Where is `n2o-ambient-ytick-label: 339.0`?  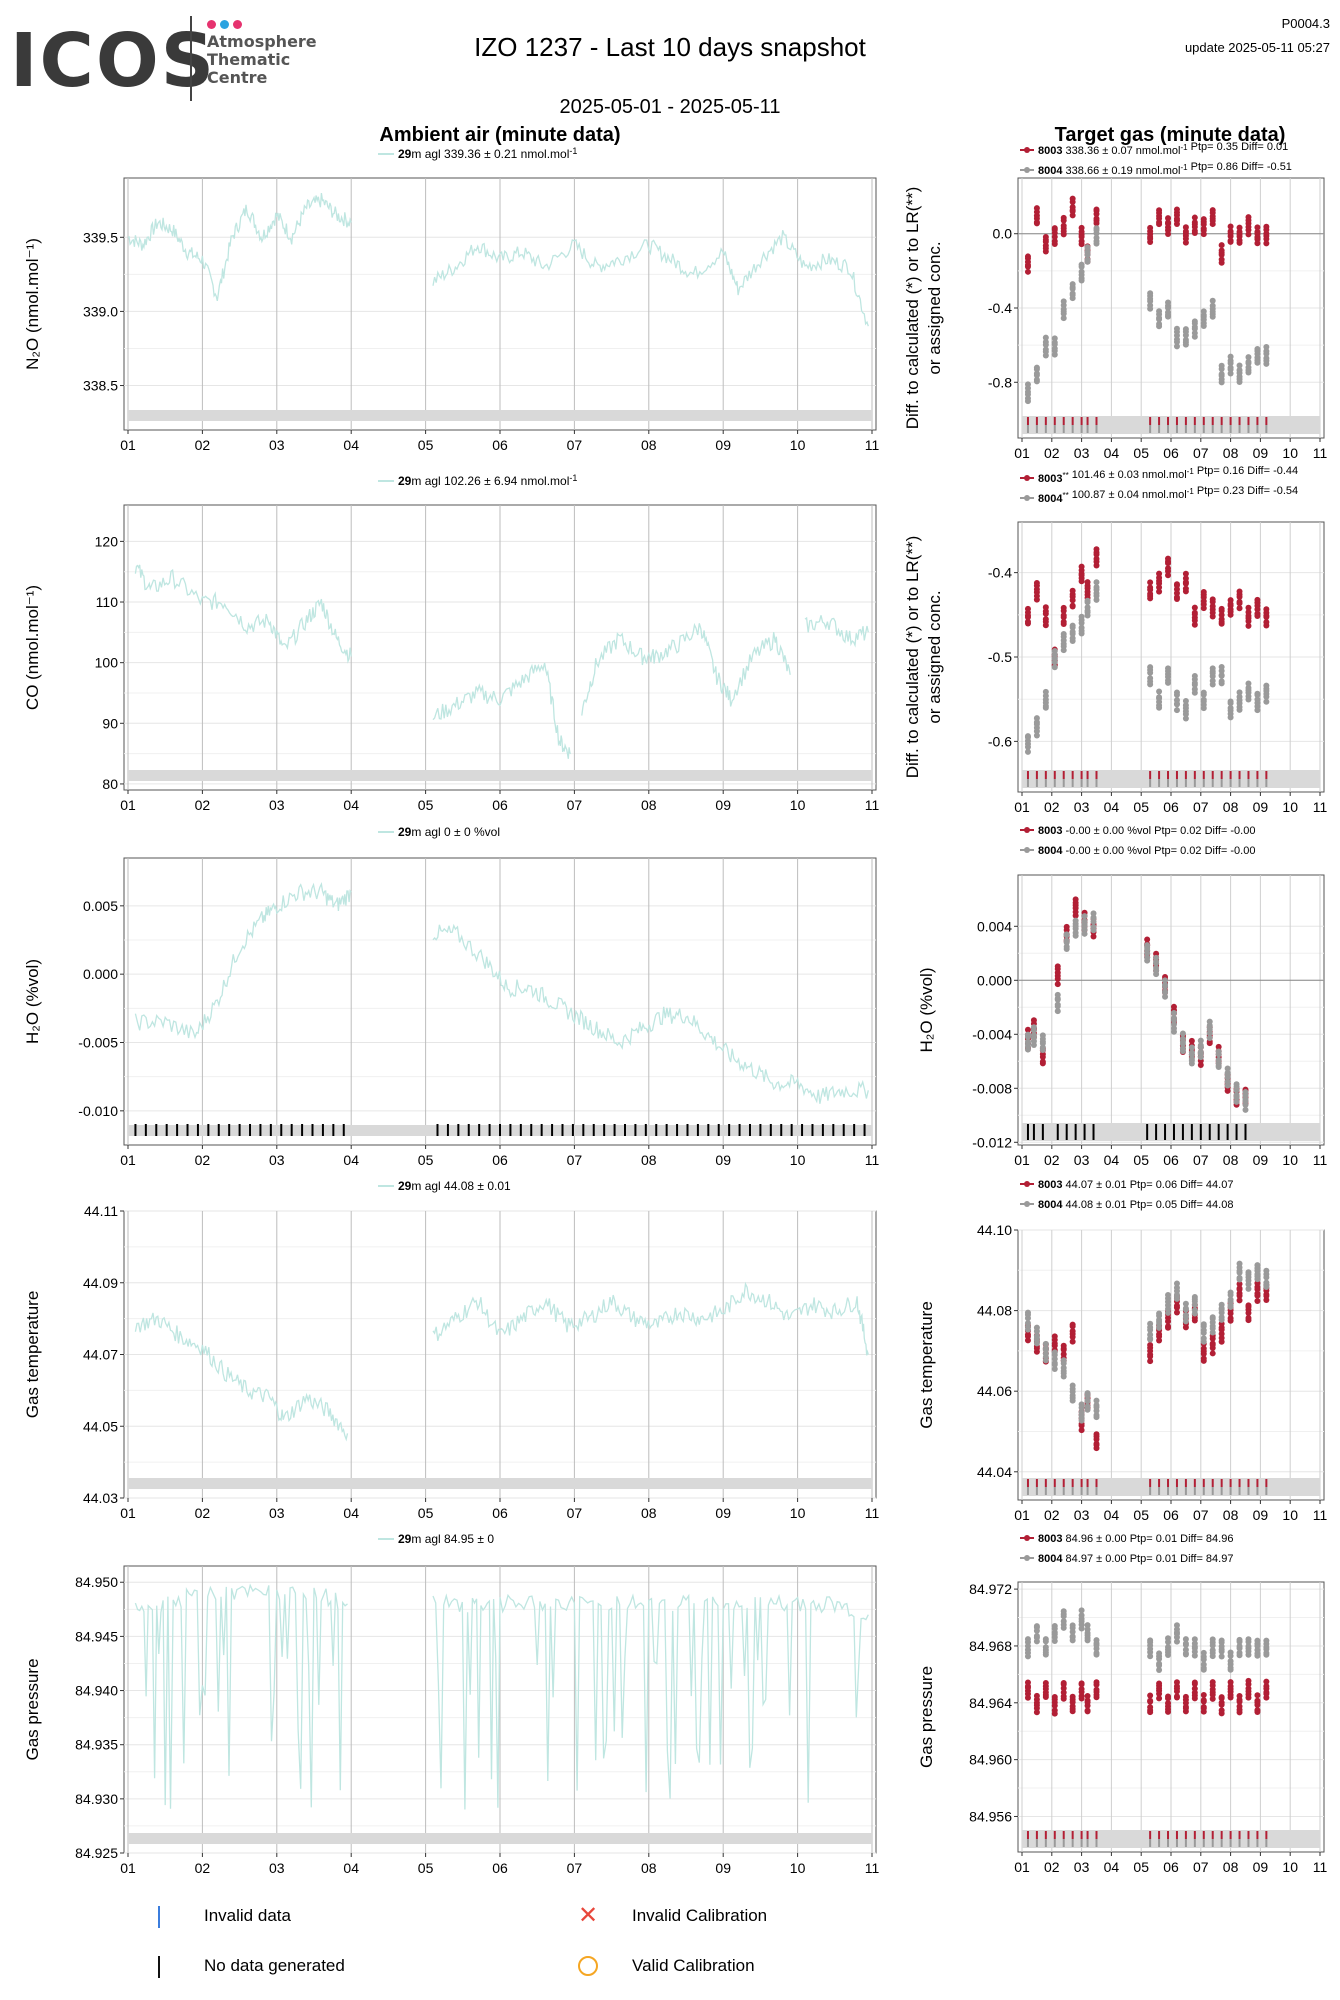 n2o-ambient-ytick-label: 339.0 is located at coordinates (100, 311).